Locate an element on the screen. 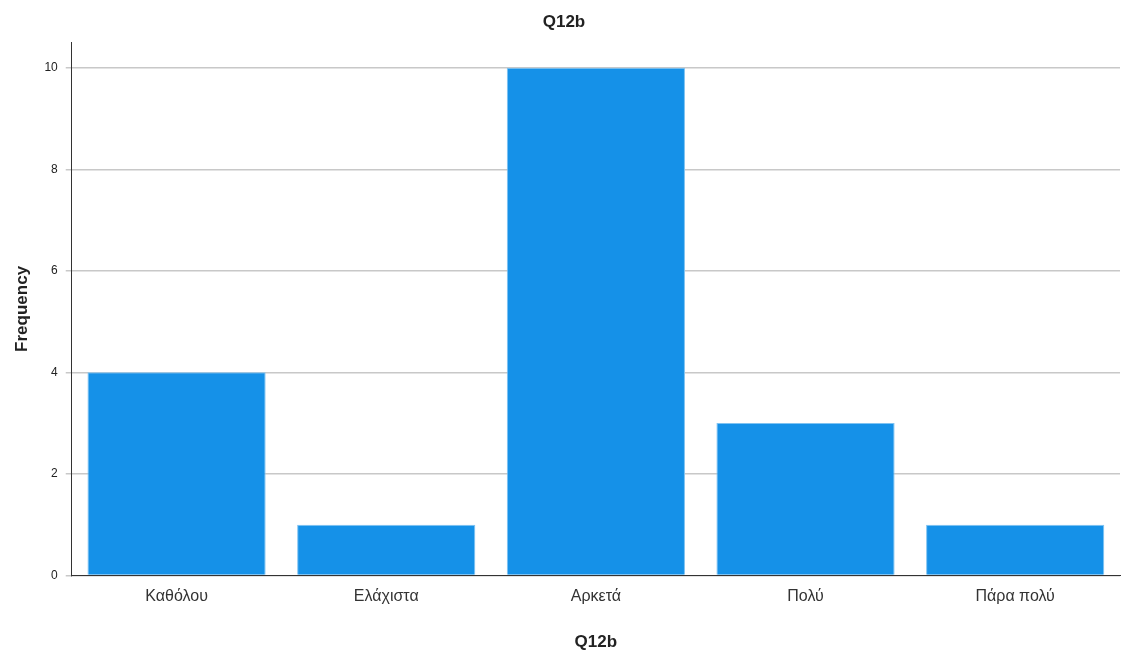 Image resolution: width=1134 pixels, height=661 pixels. x-tick-label: Ελάχιστα is located at coordinates (386, 596).